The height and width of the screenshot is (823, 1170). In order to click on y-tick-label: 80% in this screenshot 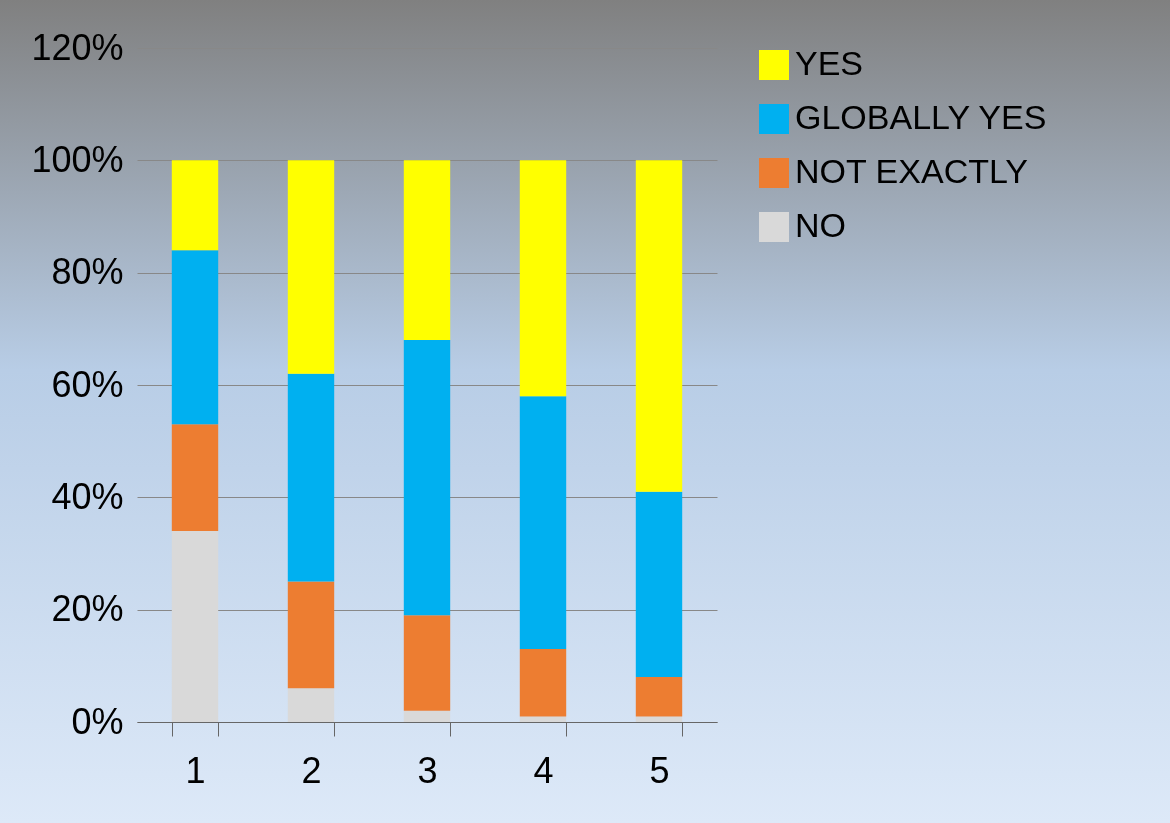, I will do `click(87, 272)`.